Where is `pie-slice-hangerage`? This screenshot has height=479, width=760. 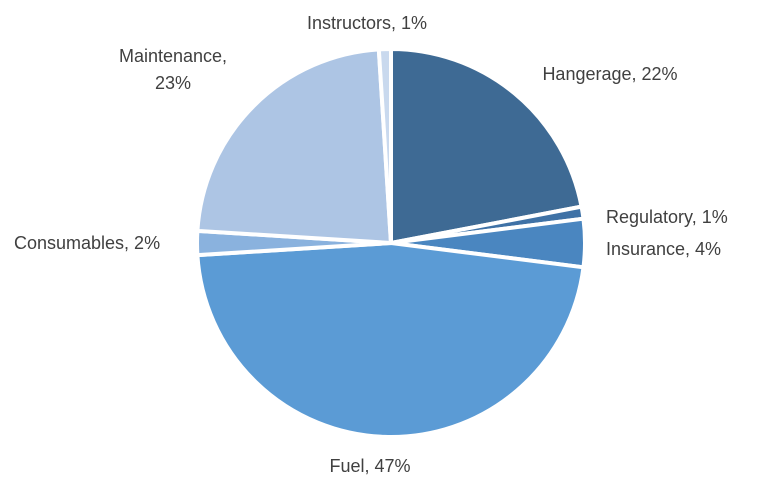
pie-slice-hangerage is located at coordinates (486, 146).